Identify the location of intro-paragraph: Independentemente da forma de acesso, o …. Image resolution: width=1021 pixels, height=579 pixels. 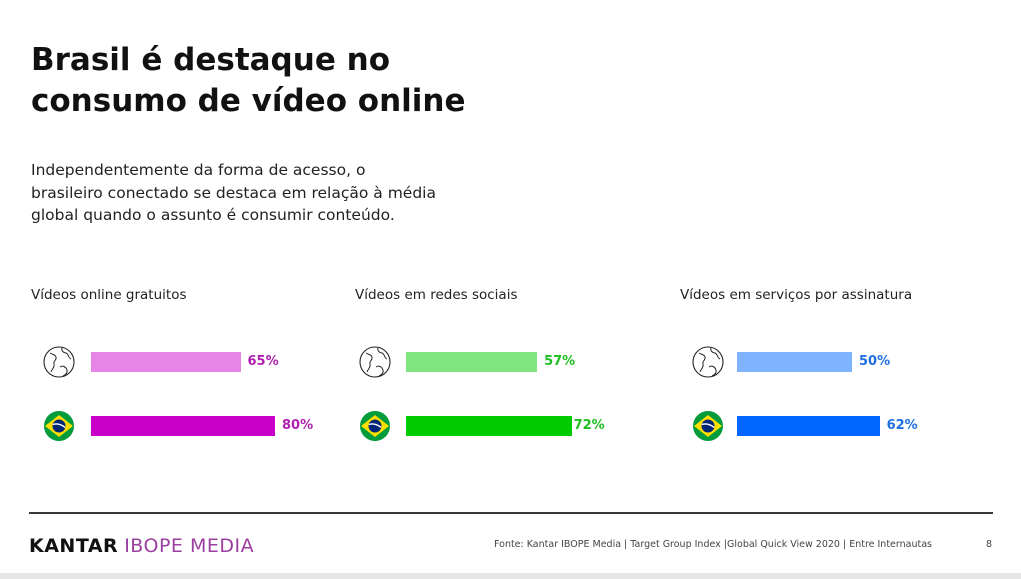
(266, 193).